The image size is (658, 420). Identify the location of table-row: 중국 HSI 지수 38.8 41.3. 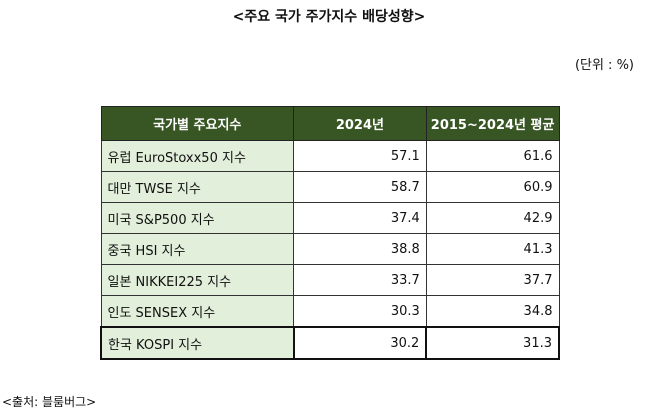
(330, 249).